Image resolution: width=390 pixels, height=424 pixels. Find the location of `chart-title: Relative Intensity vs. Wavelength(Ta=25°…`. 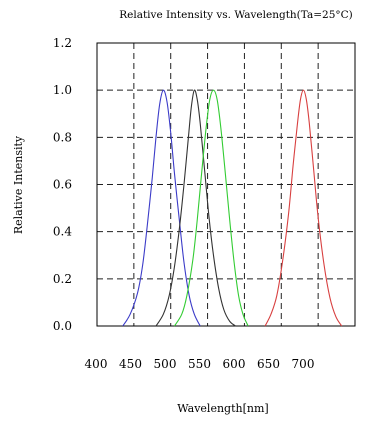

chart-title: Relative Intensity vs. Wavelength(Ta=25°… is located at coordinates (236, 15).